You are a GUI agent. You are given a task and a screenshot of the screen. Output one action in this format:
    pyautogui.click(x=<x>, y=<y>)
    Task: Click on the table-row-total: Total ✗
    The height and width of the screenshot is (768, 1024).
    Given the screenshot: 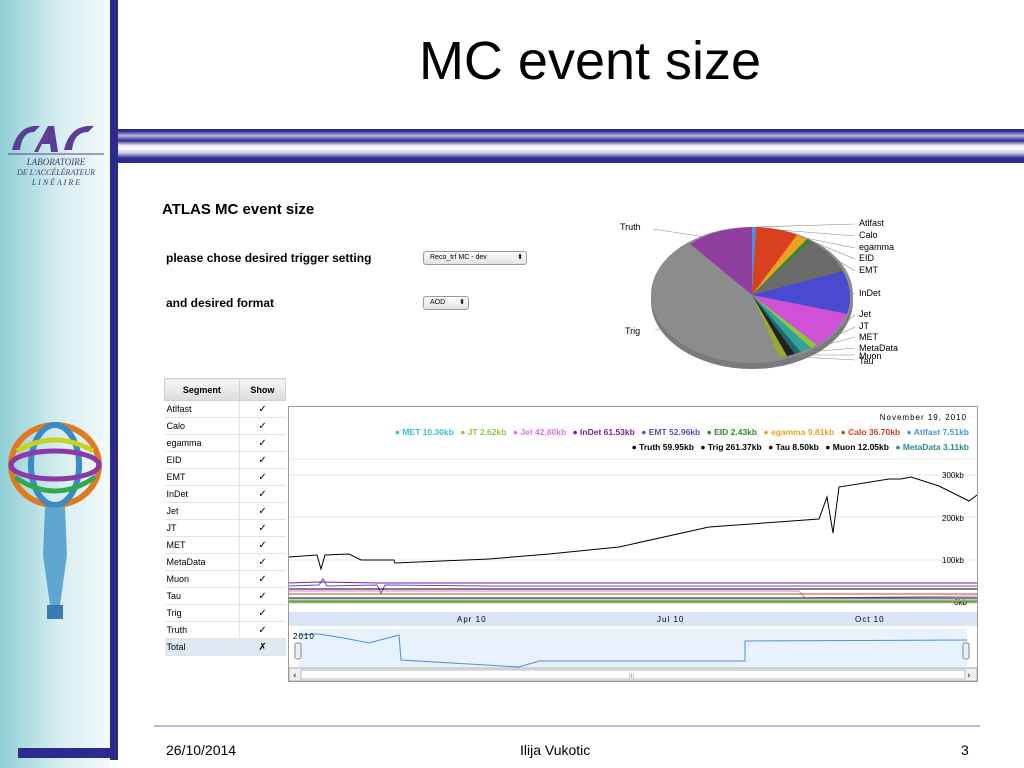 What is the action you would take?
    pyautogui.click(x=225, y=647)
    